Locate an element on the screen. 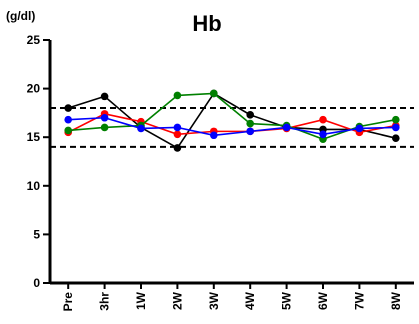  x-tick-label: 3hr is located at coordinates (105, 301).